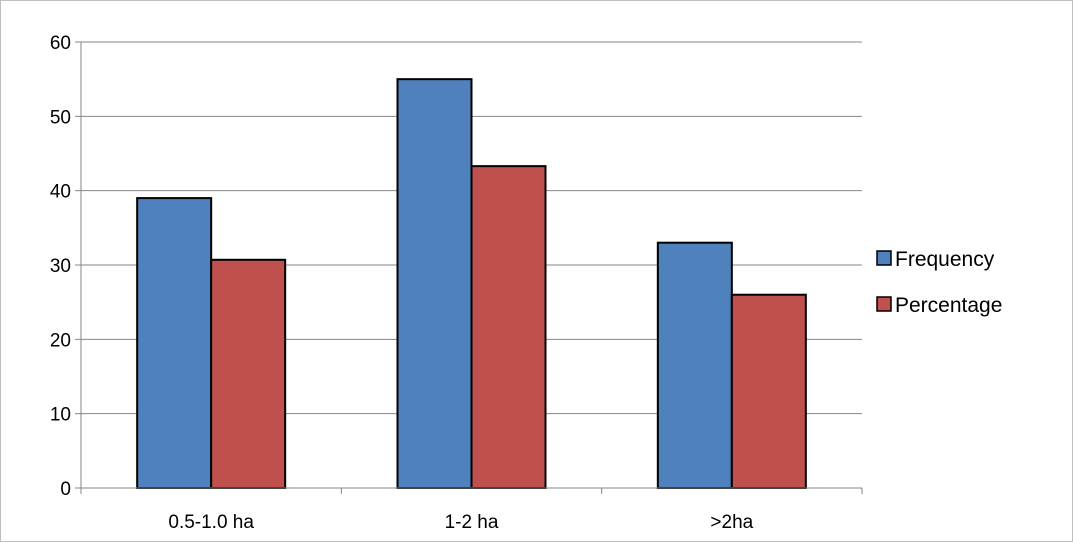  I want to click on x-tick-labels: 0.5-1.0 ha 1-2 ha >2ha, so click(460, 522).